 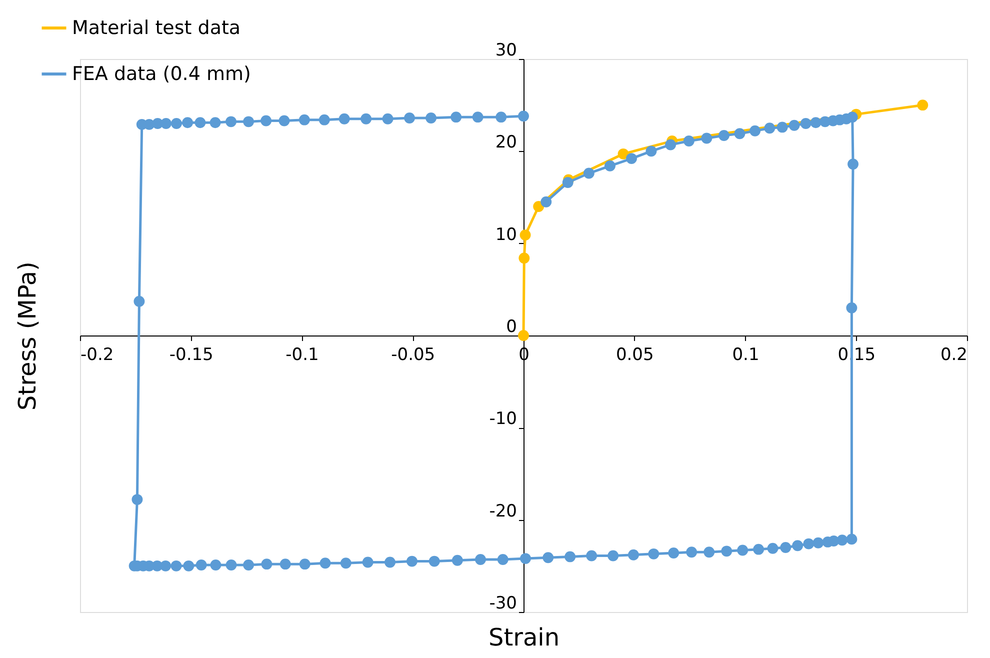 I want to click on x-axis-title: Strain, so click(x=524, y=638).